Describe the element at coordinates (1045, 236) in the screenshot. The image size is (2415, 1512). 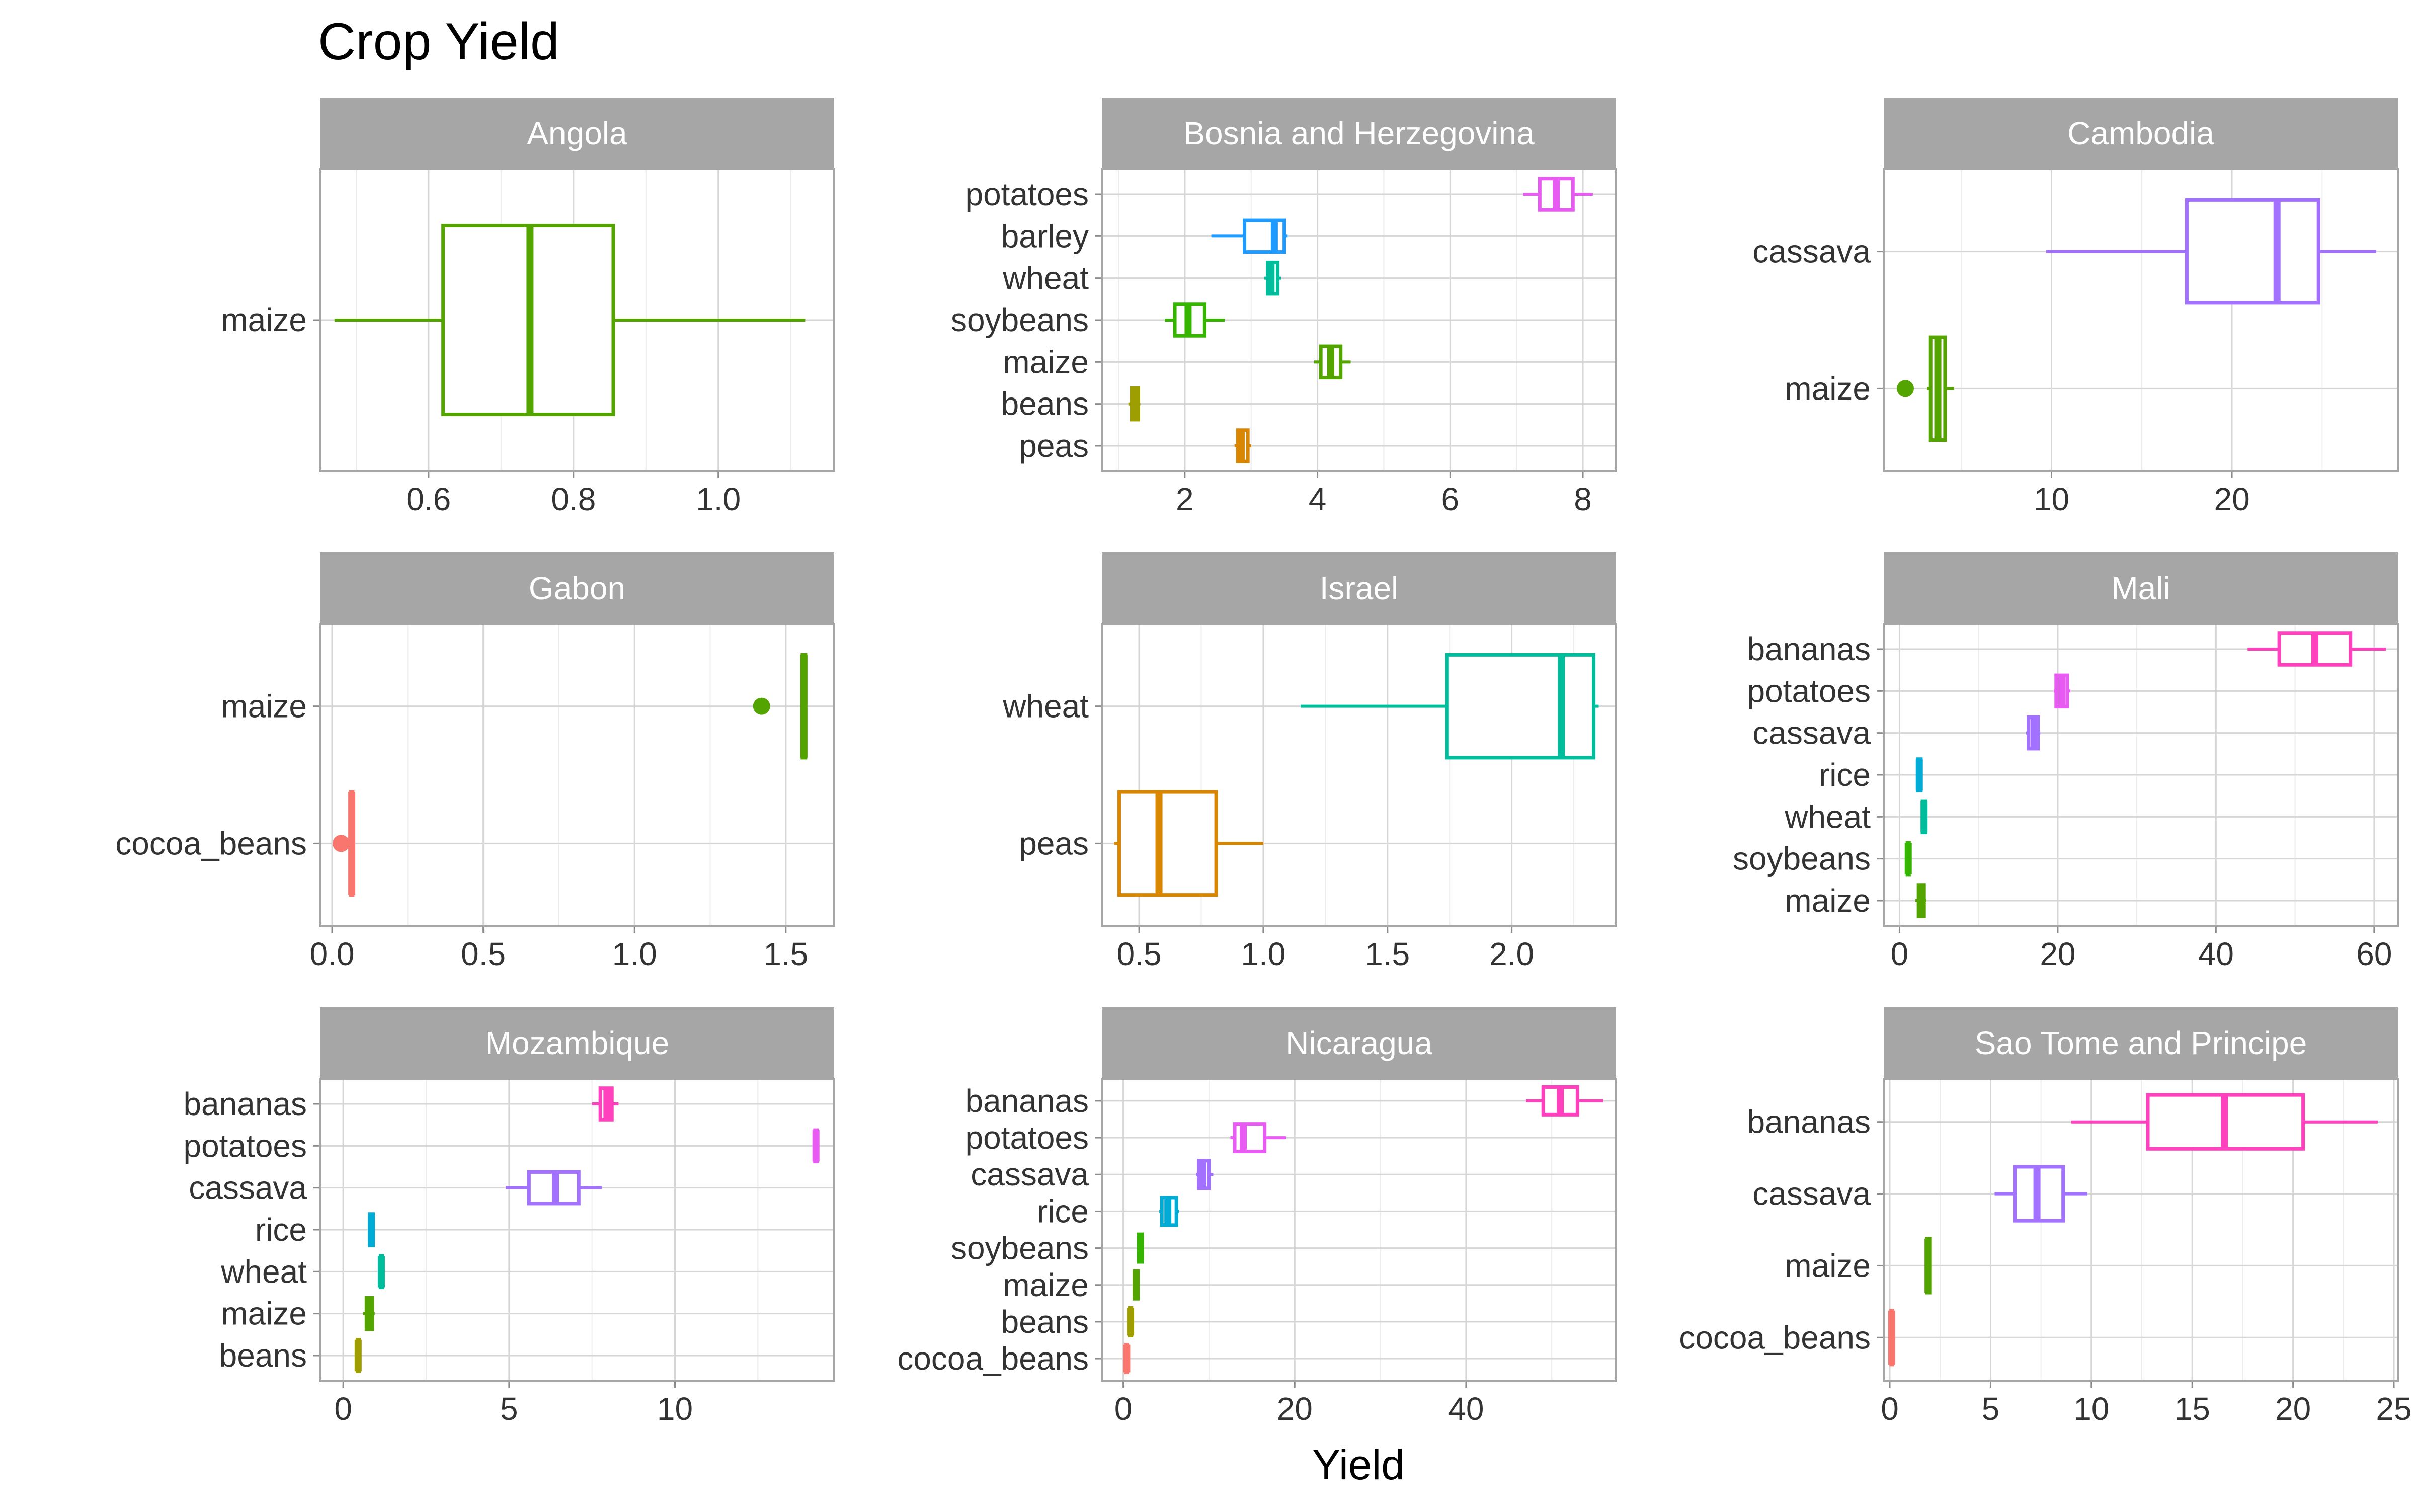
I see `y-tick-label-barley: barley` at that location.